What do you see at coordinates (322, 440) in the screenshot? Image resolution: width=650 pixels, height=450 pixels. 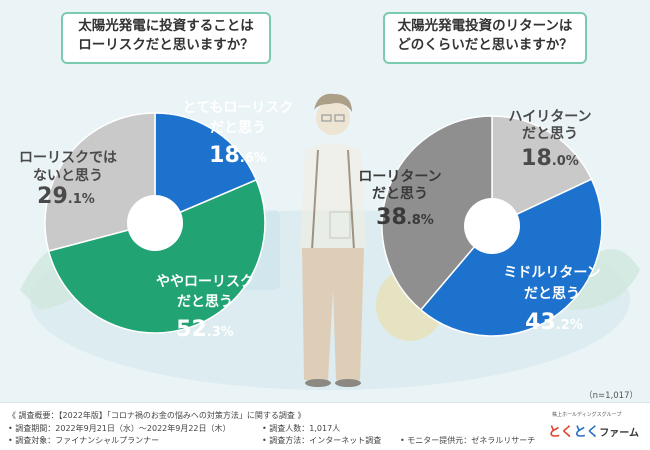 I see `survey-method: • 調査方法：インターネット調査` at bounding box center [322, 440].